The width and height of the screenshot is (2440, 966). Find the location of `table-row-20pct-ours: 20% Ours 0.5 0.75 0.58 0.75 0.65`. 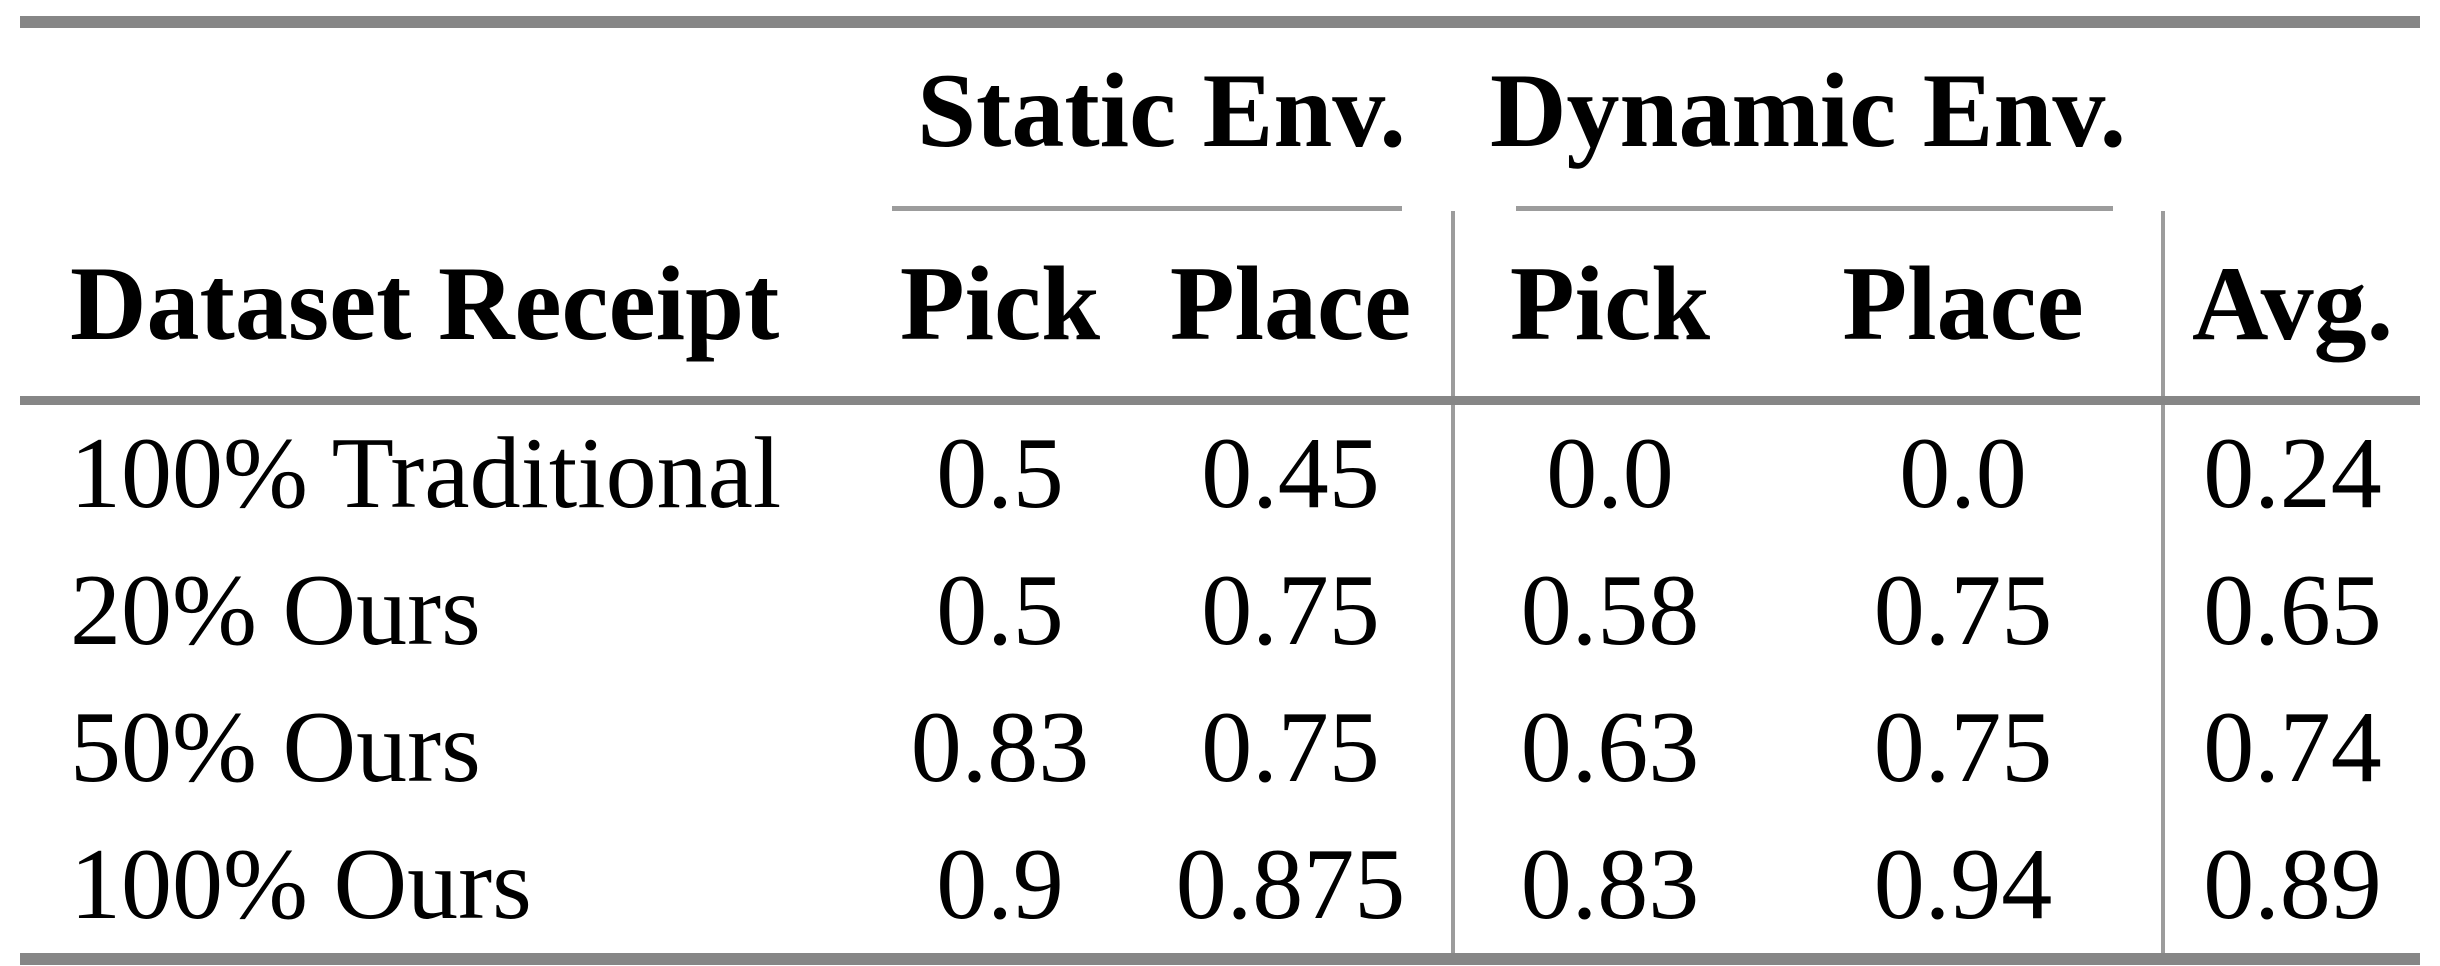

table-row-20pct-ours: 20% Ours 0.5 0.75 0.58 0.75 0.65 is located at coordinates (1220, 610).